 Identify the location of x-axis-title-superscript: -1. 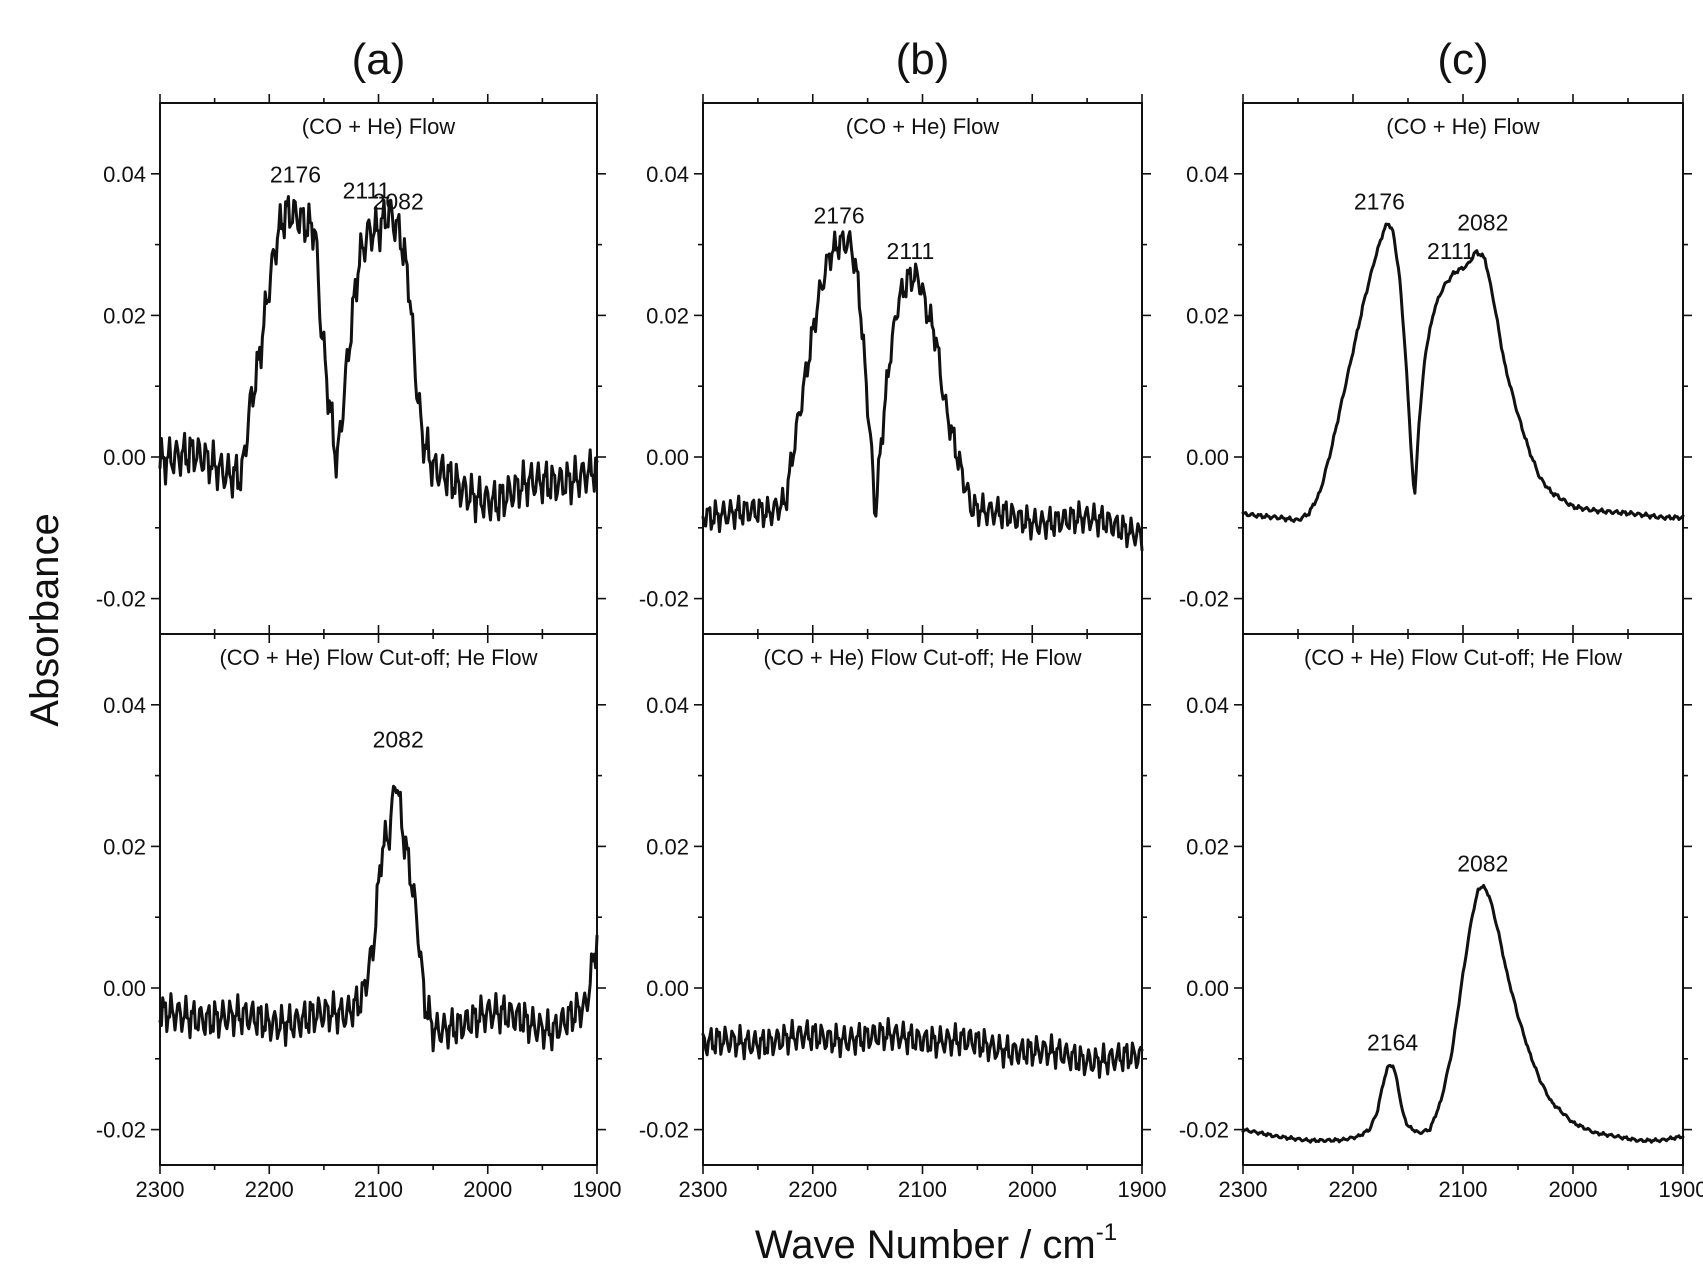
(1106, 1232).